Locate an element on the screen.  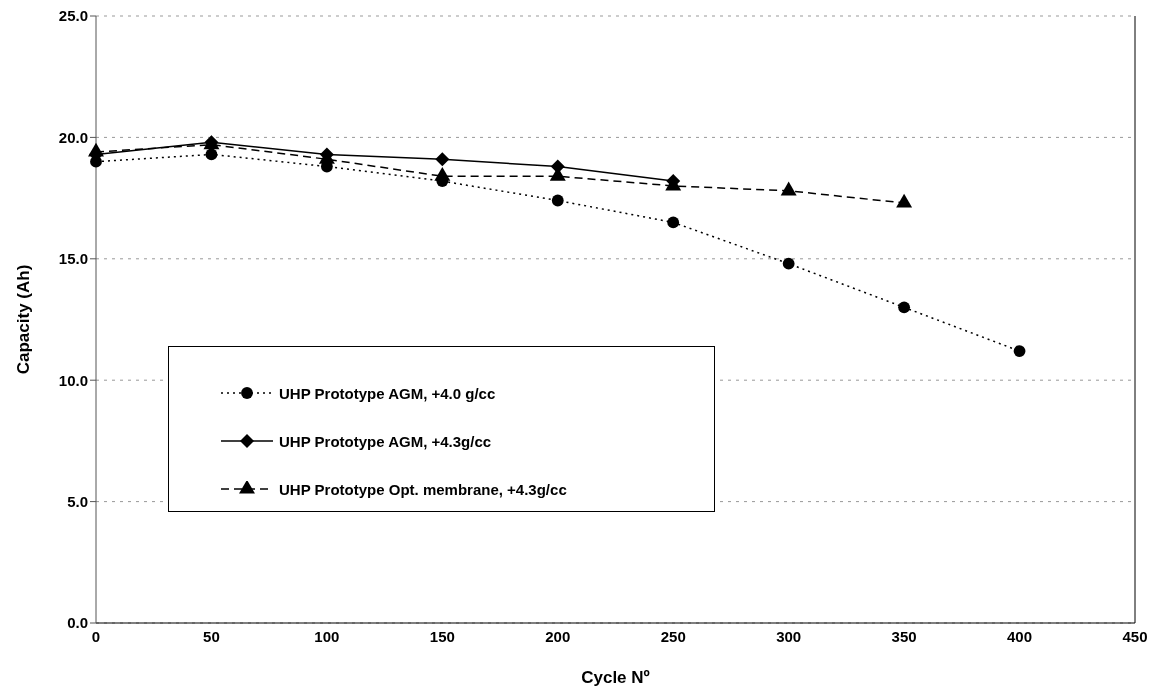
x-tick-label: 300 is located at coordinates (789, 636).